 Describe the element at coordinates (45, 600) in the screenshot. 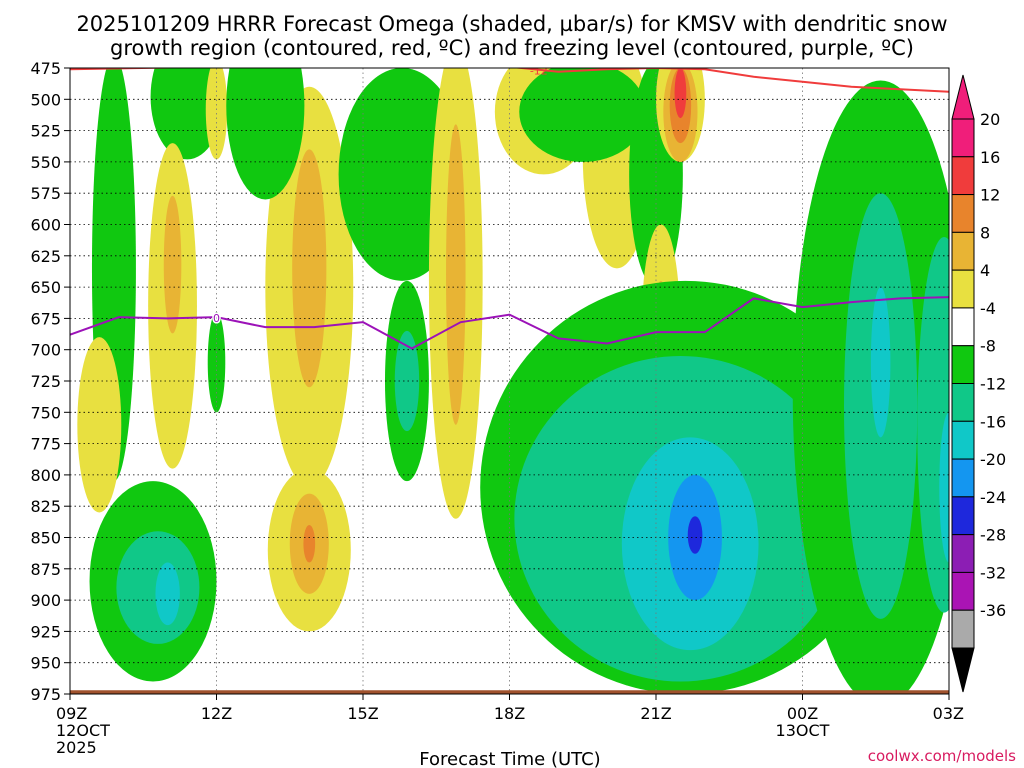

I see `y-tick-label-900: 900` at that location.